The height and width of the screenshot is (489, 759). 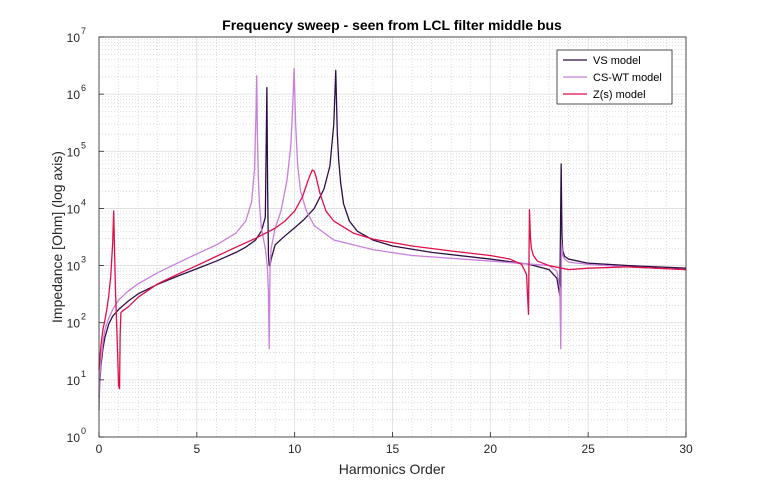 I want to click on x-tick-label: 10, so click(x=295, y=449).